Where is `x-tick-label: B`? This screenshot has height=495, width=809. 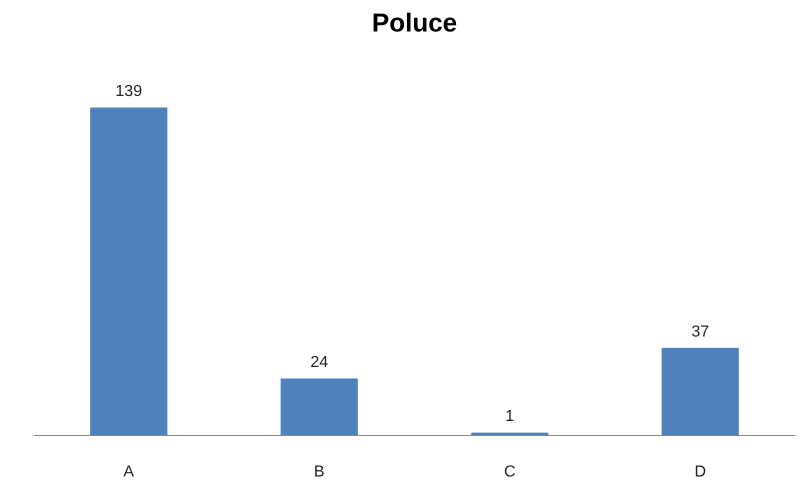 x-tick-label: B is located at coordinates (319, 472).